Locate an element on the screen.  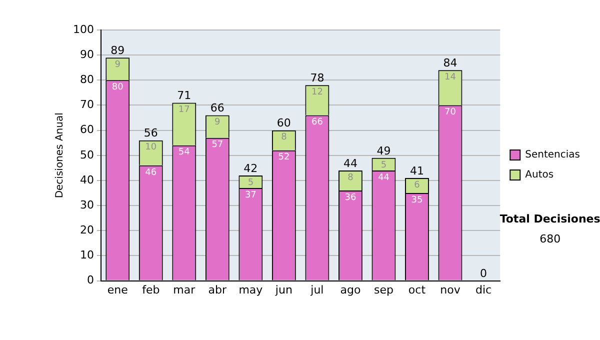
legend-label: Autos is located at coordinates (539, 175).